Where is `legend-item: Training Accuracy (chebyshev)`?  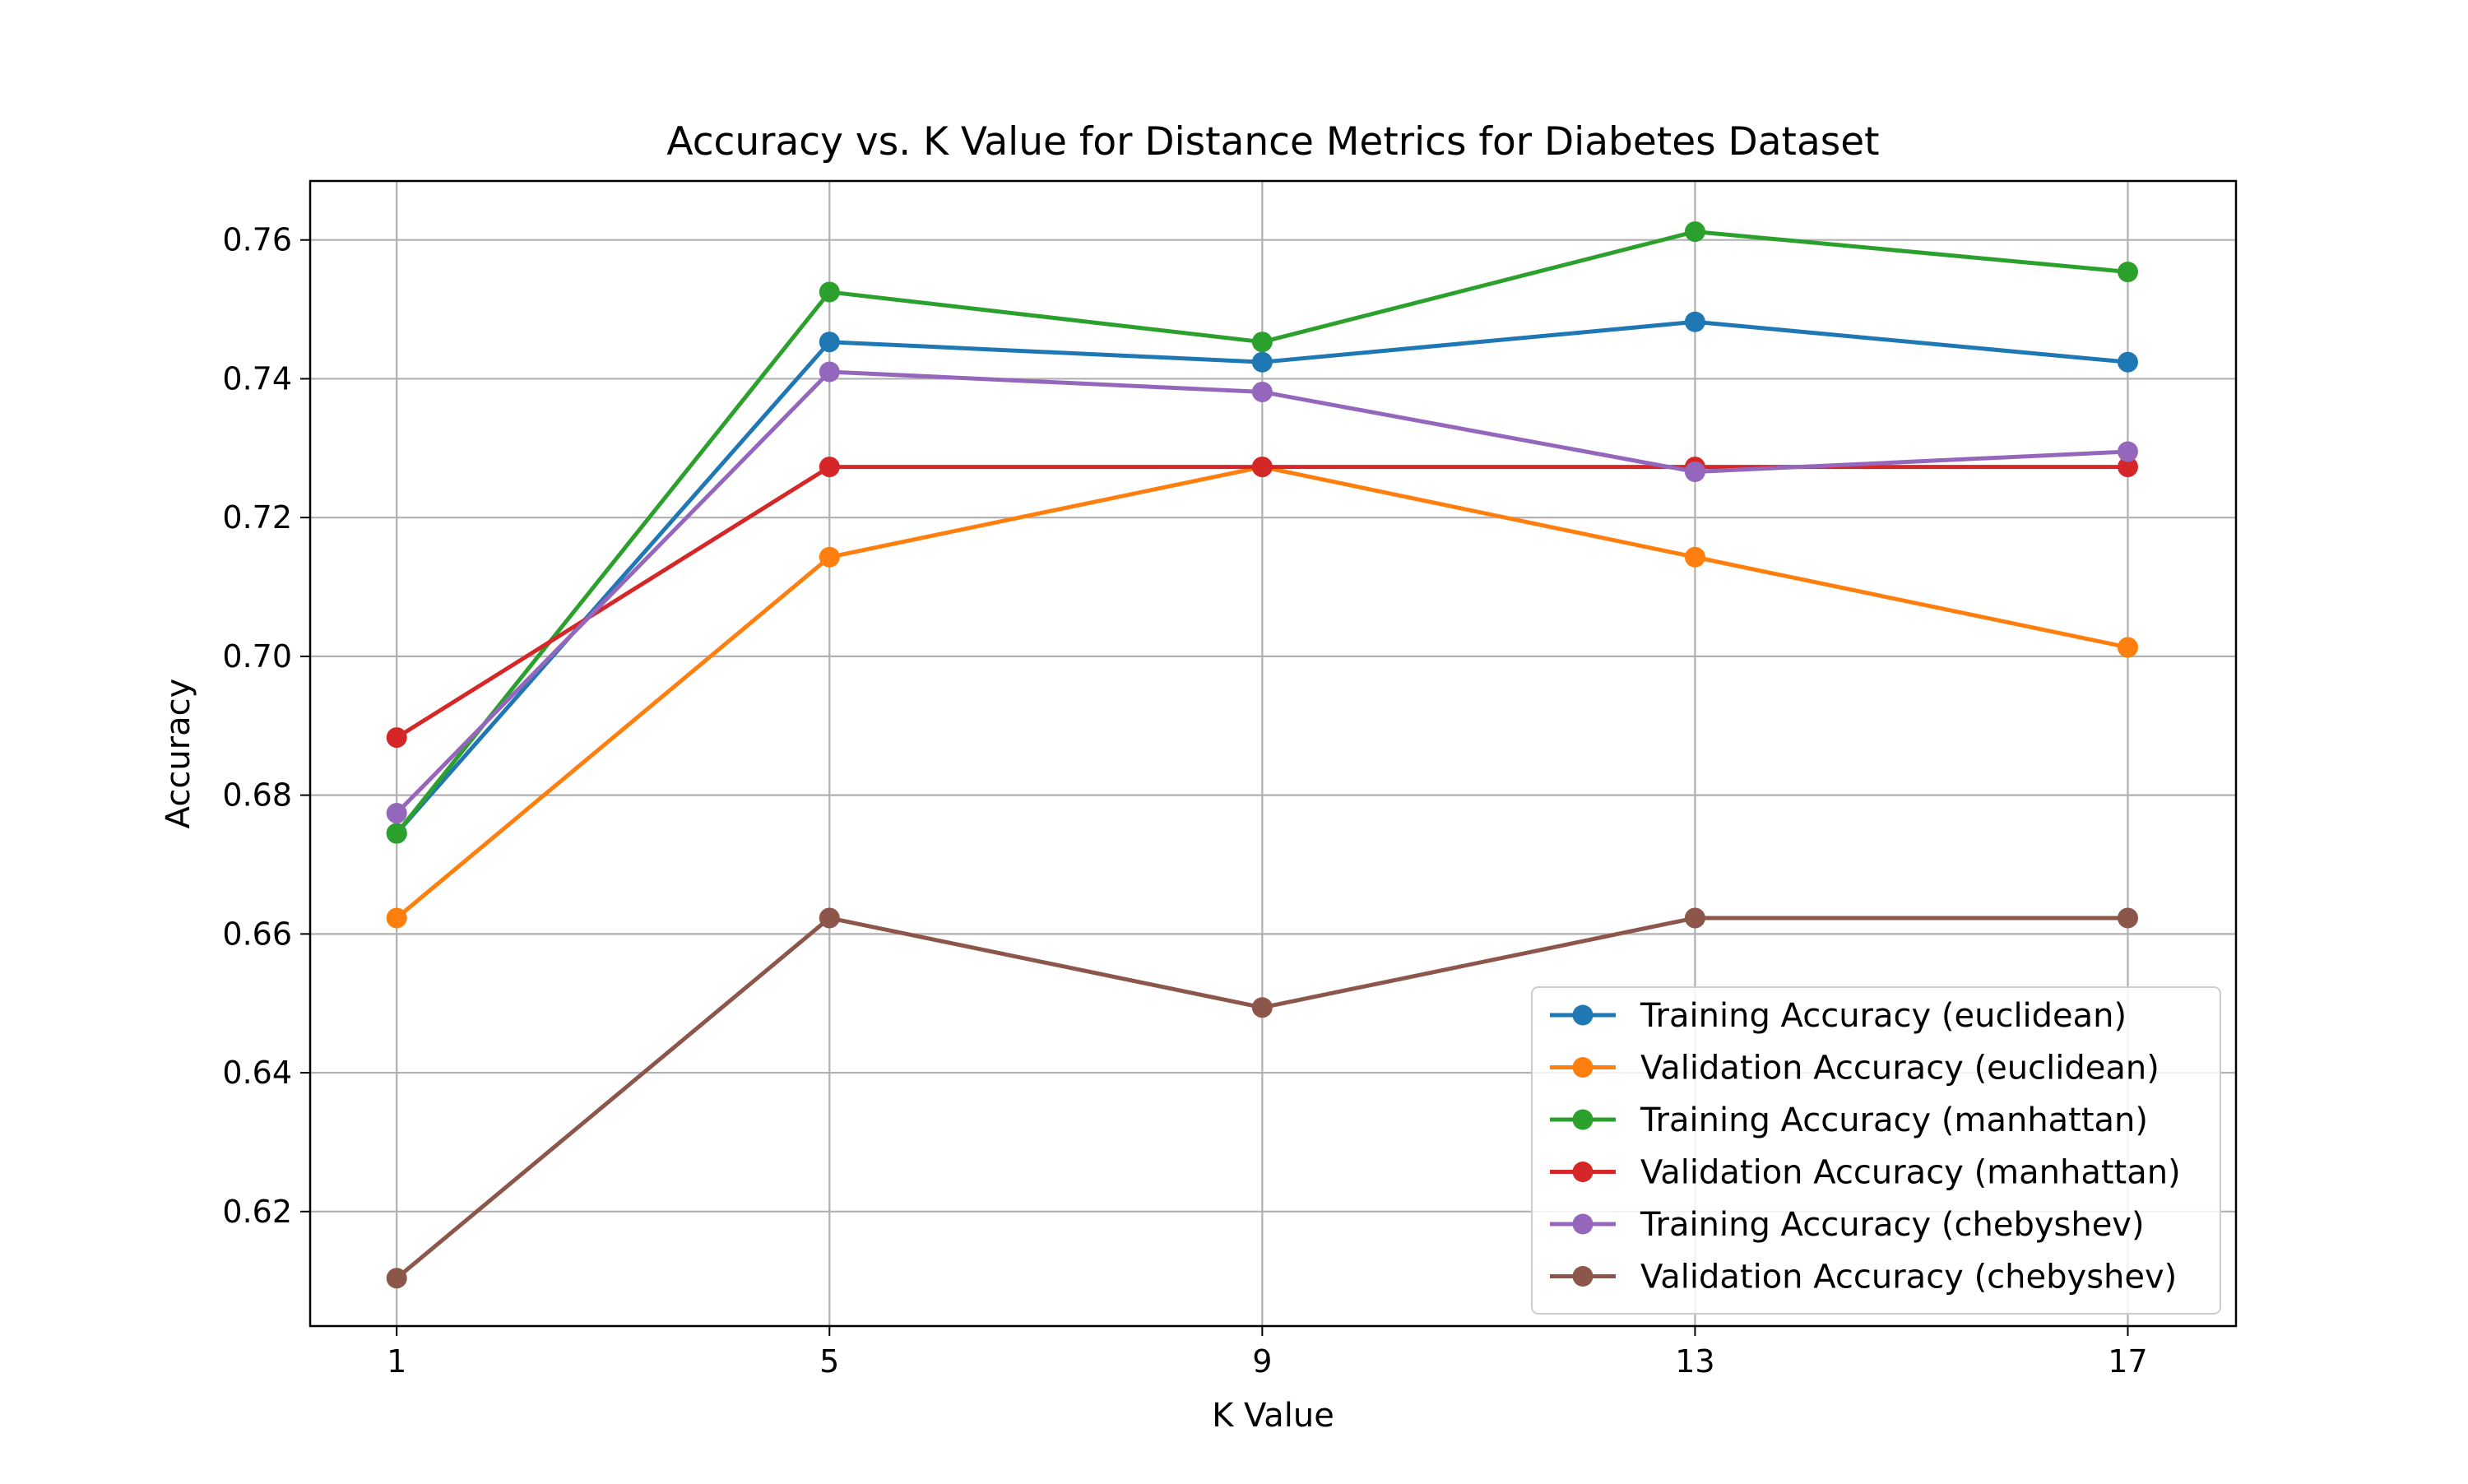
legend-item: Training Accuracy (chebyshev) is located at coordinates (1847, 1225).